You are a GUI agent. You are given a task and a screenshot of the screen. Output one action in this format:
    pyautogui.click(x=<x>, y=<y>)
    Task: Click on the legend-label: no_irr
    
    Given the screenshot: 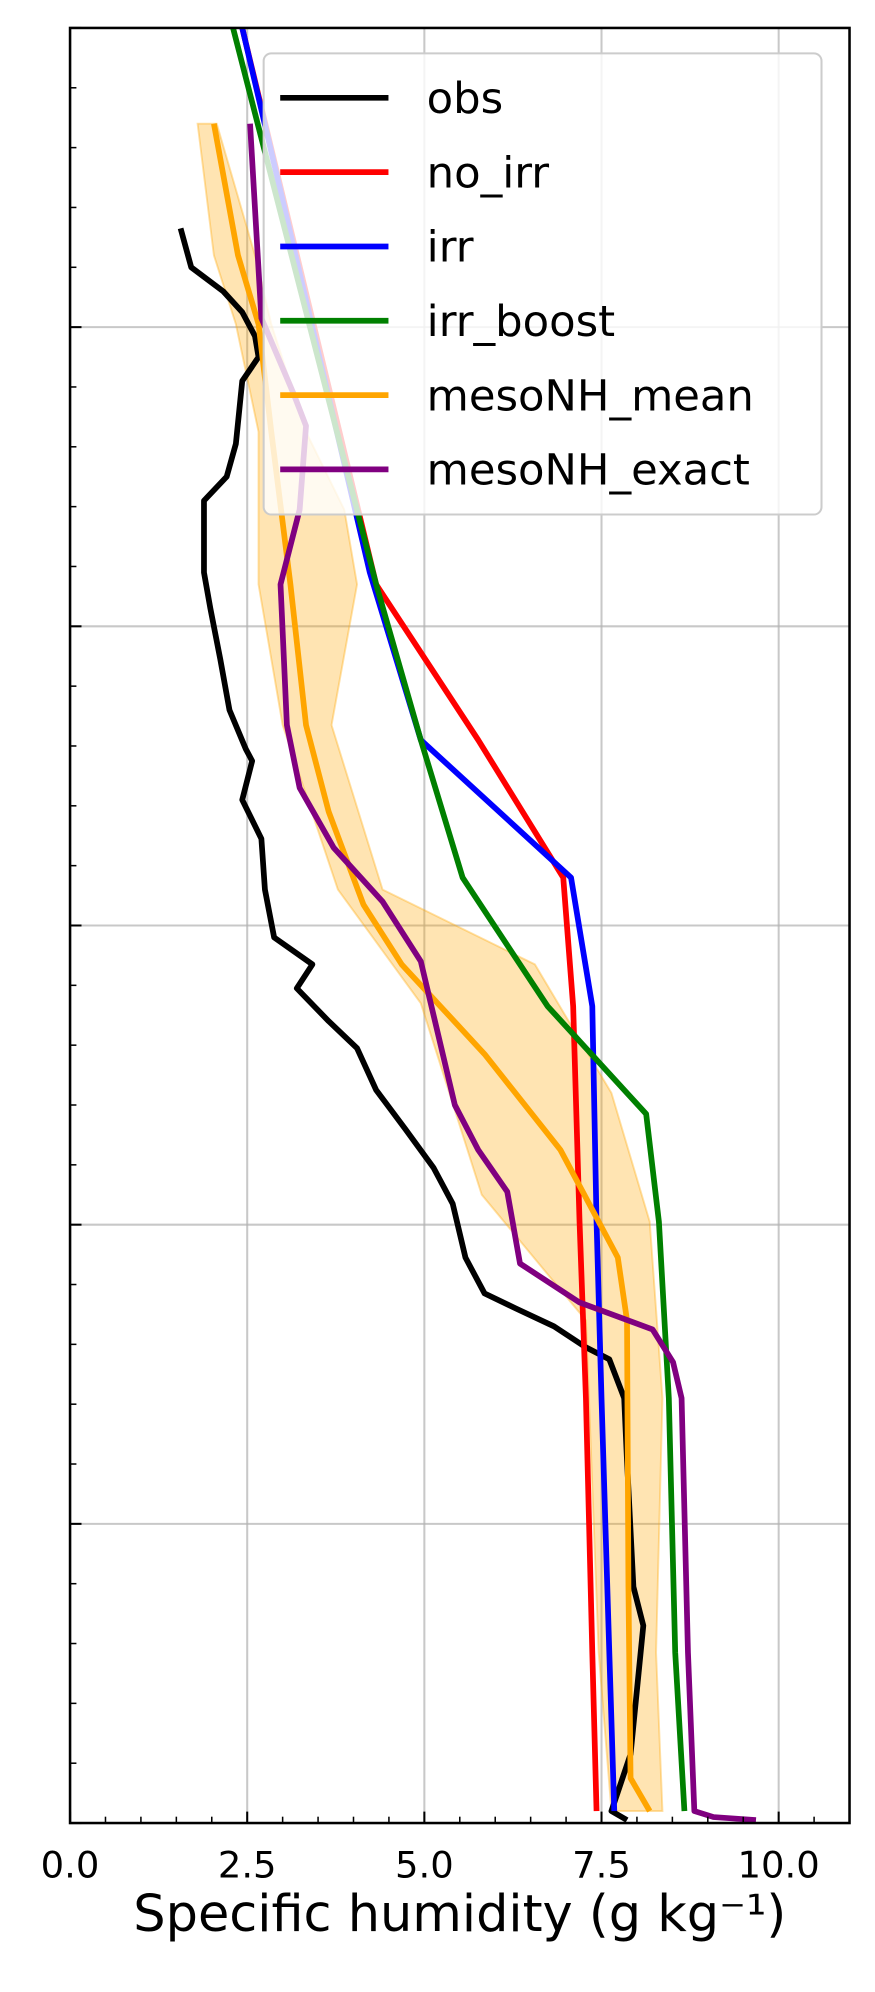 What is the action you would take?
    pyautogui.click(x=488, y=173)
    